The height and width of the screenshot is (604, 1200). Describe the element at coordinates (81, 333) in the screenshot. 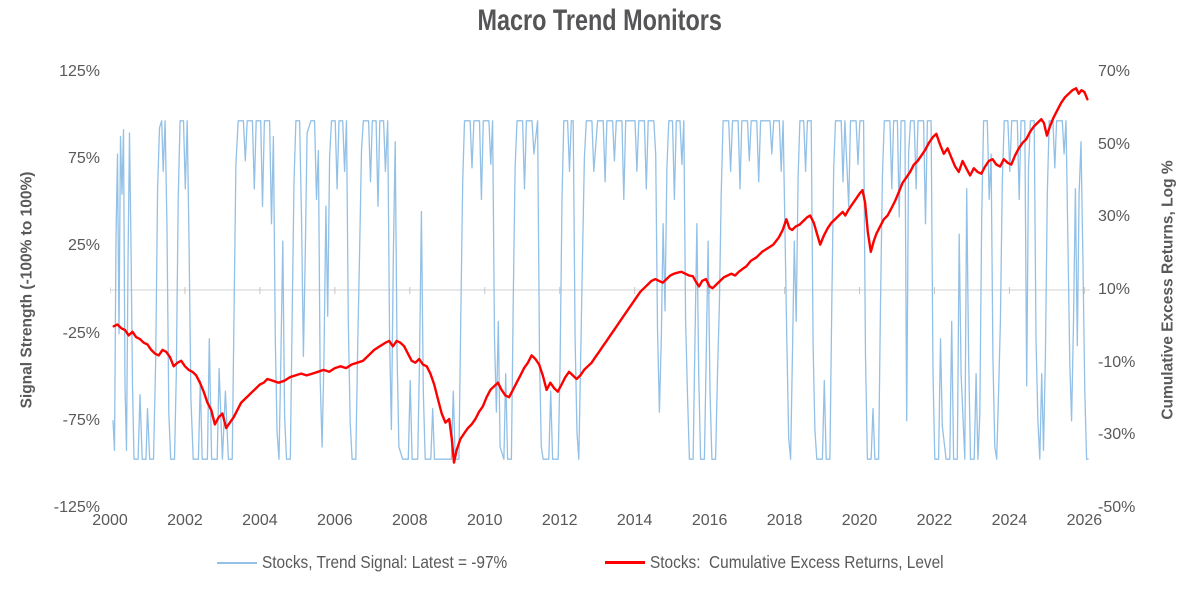

I see `left-axis-tick-label: -25%` at that location.